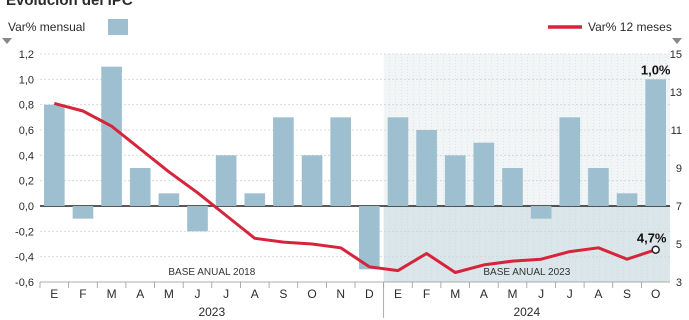  What do you see at coordinates (26, 106) in the screenshot?
I see `left-tick-label: 0,8` at bounding box center [26, 106].